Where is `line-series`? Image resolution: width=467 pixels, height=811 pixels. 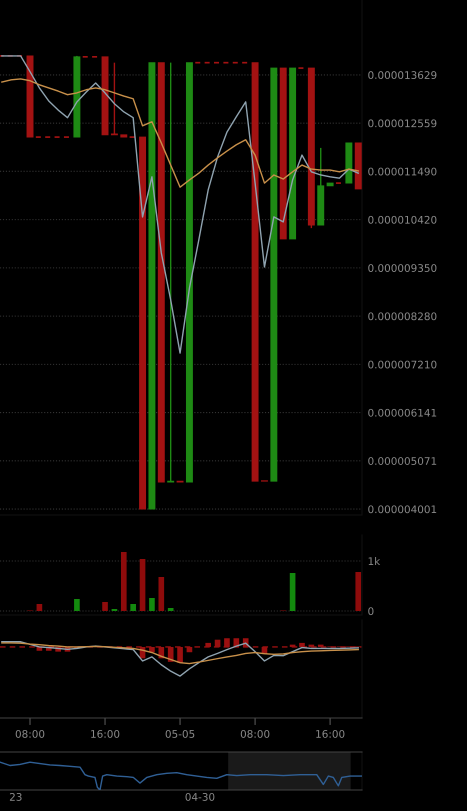 line-series is located at coordinates (180, 133).